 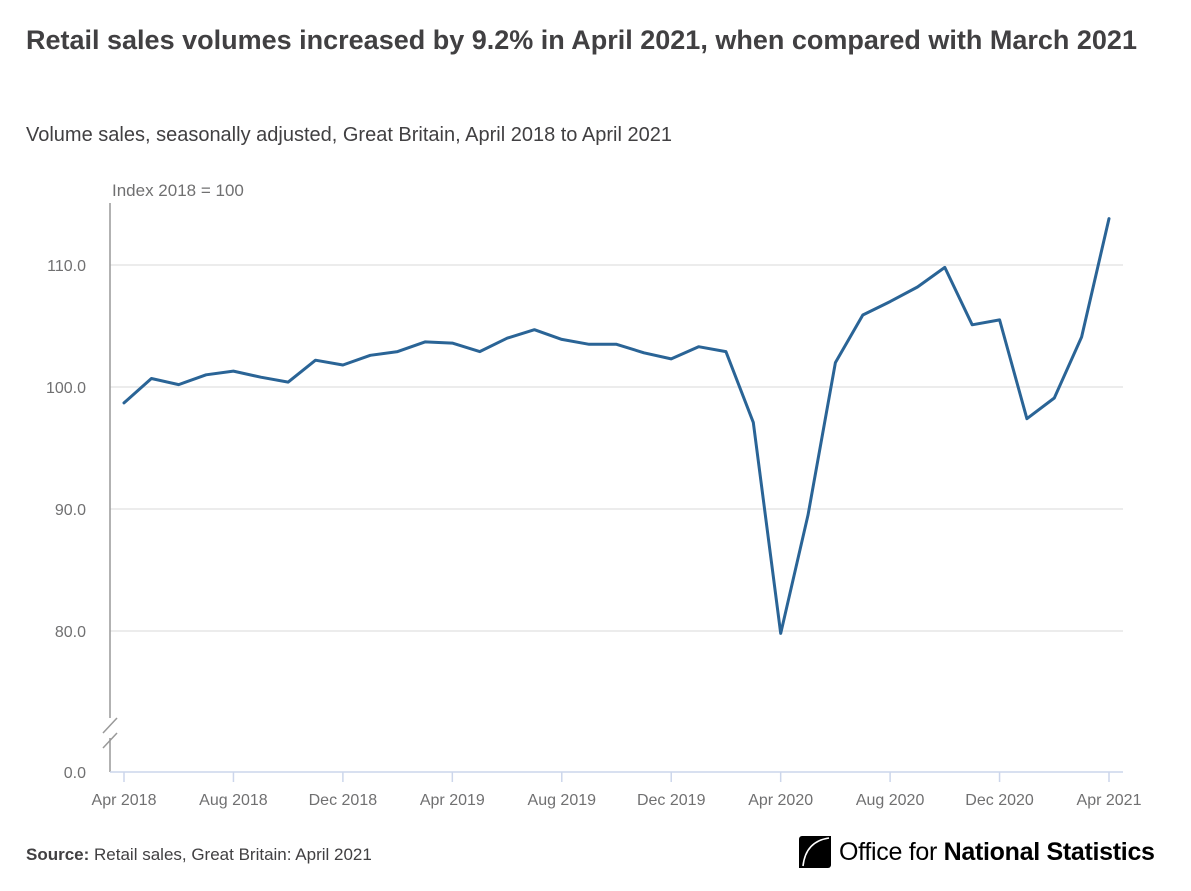 What do you see at coordinates (66, 520) in the screenshot?
I see `y-tick-labels: 0.0 80.0 90.0 100.0 110.0` at bounding box center [66, 520].